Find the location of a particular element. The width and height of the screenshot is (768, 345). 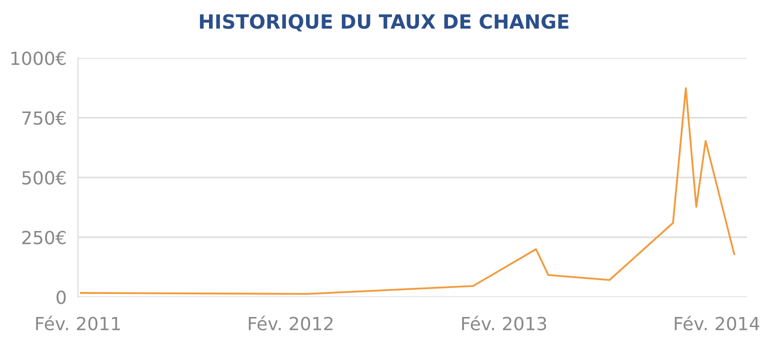

chart-title: HISTORIQUE DU TAUX DE CHANGE is located at coordinates (384, 23).